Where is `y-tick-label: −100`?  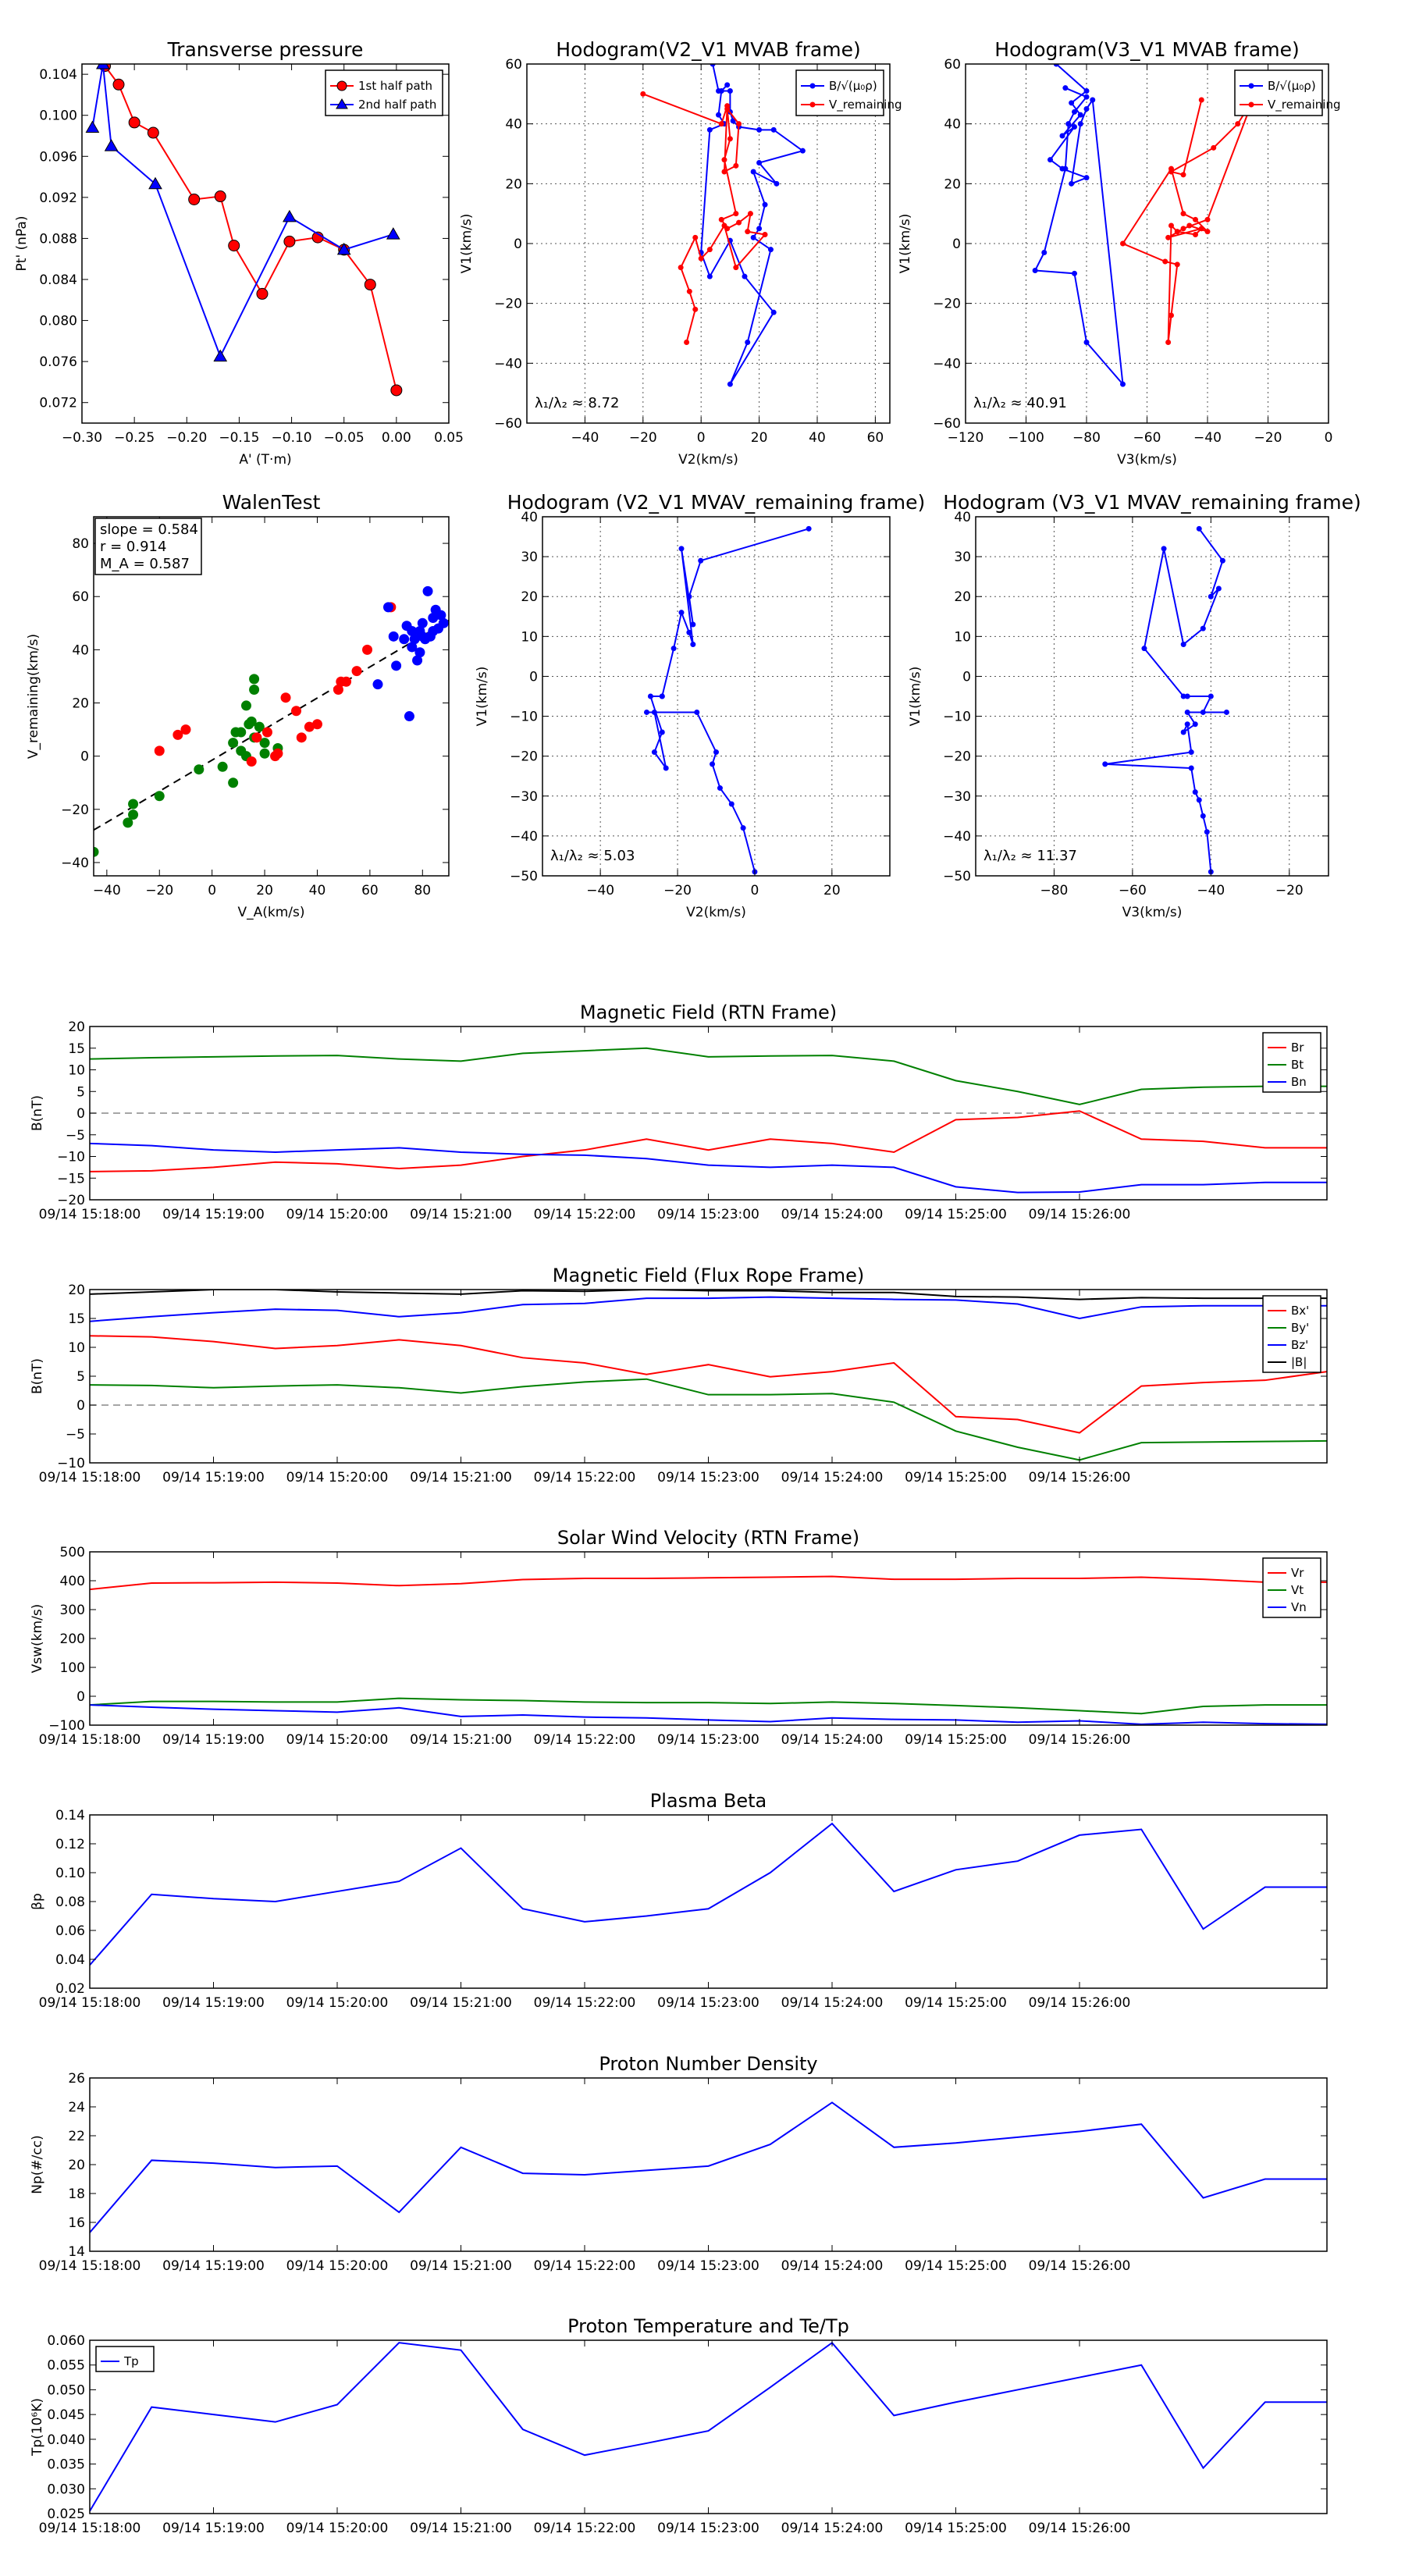
y-tick-label: −100 is located at coordinates (67, 1726).